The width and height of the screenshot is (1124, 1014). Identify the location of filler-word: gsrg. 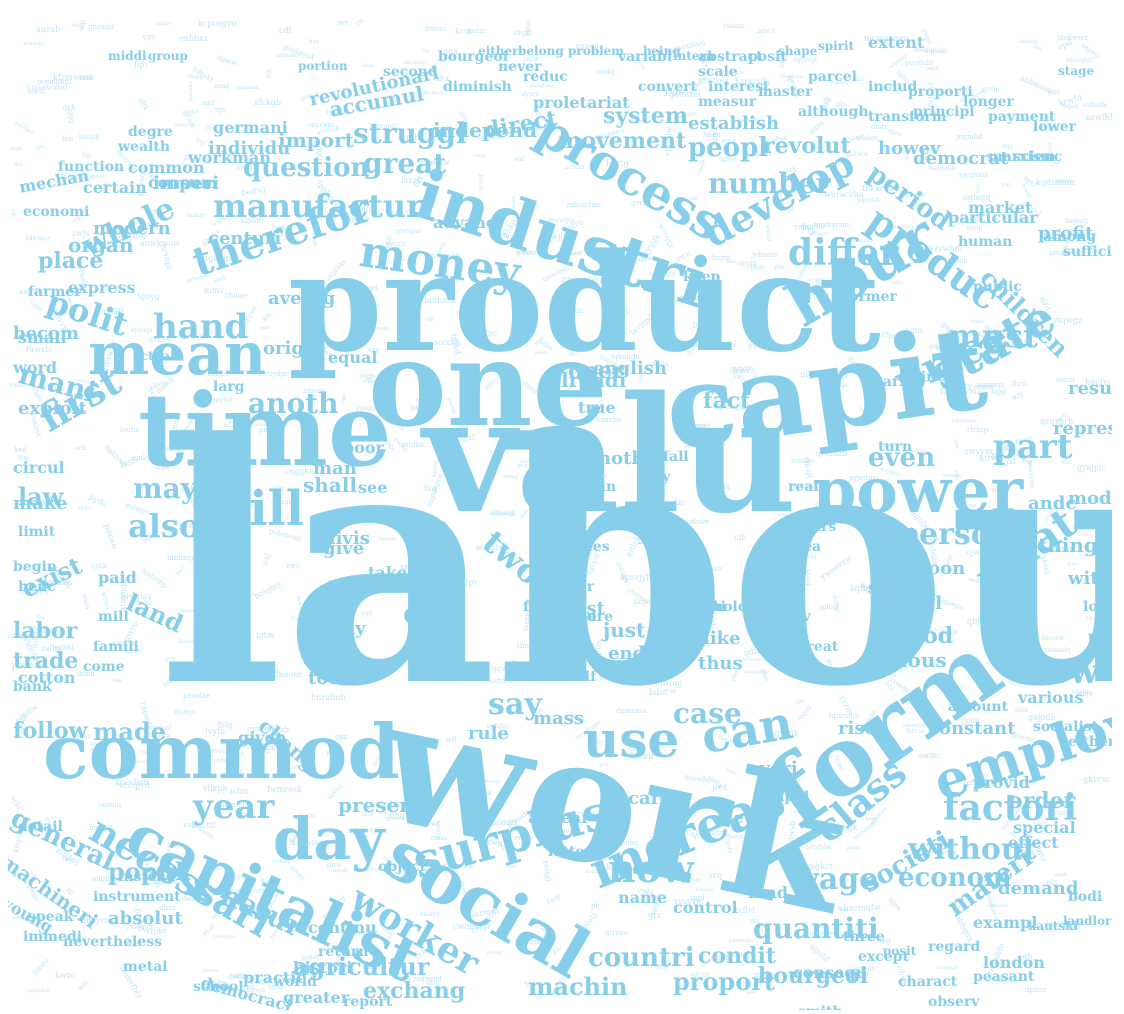
(936, 346).